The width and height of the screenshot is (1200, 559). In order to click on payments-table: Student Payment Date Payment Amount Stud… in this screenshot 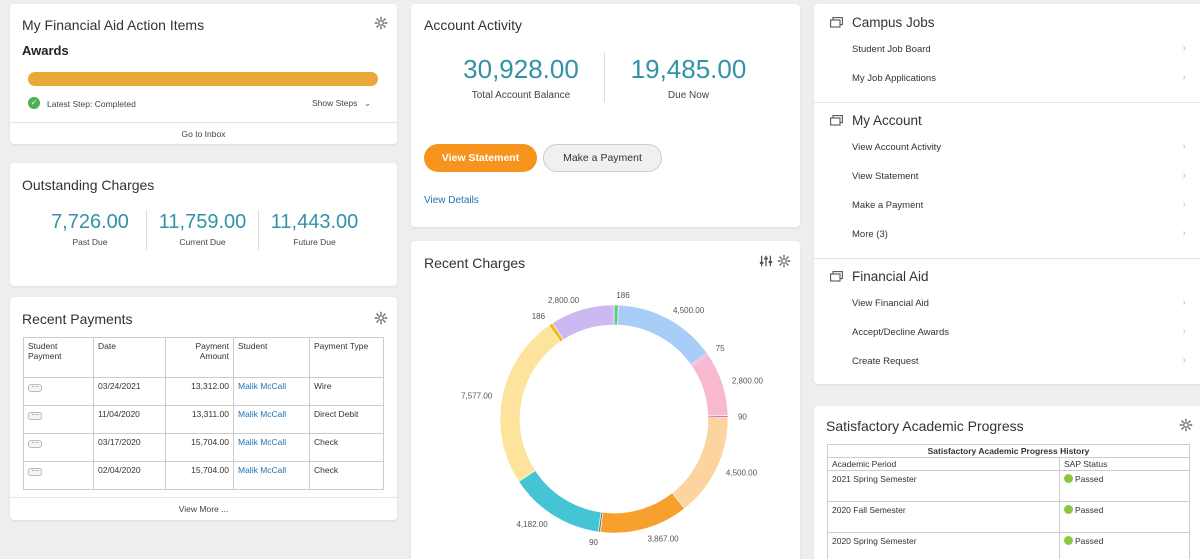, I will do `click(203, 413)`.